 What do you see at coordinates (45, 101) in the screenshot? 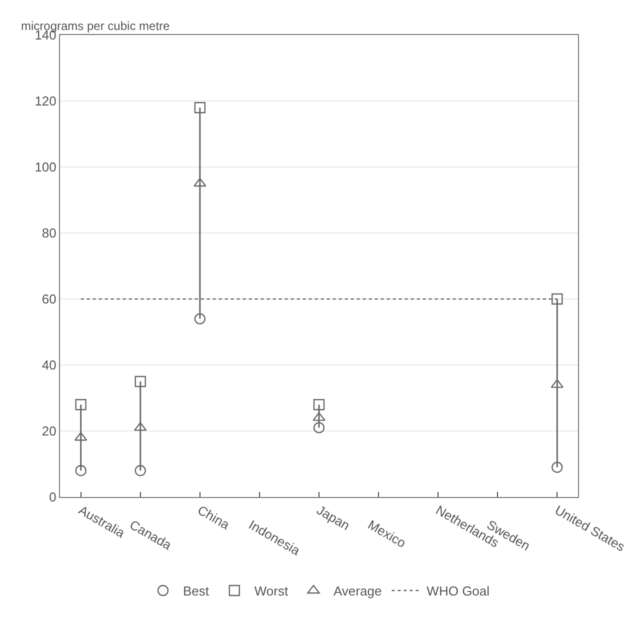
I see `y-tick-label: 120` at bounding box center [45, 101].